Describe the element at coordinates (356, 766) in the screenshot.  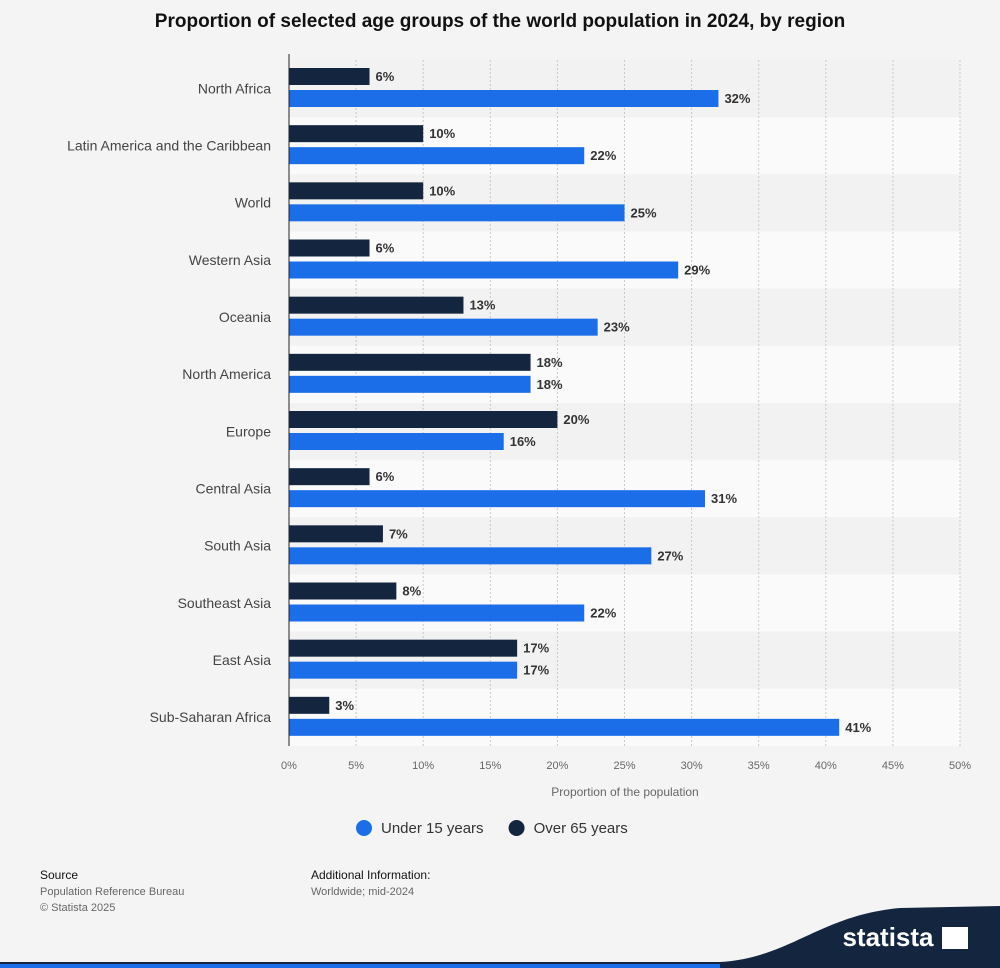
I see `x-tick-label: 5%` at that location.